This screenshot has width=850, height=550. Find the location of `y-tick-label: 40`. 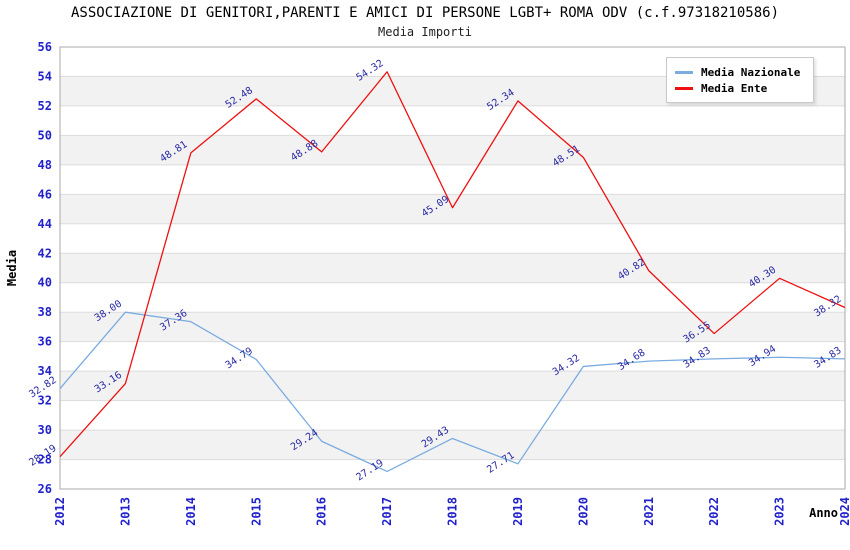

y-tick-label: 40 is located at coordinates (45, 283).